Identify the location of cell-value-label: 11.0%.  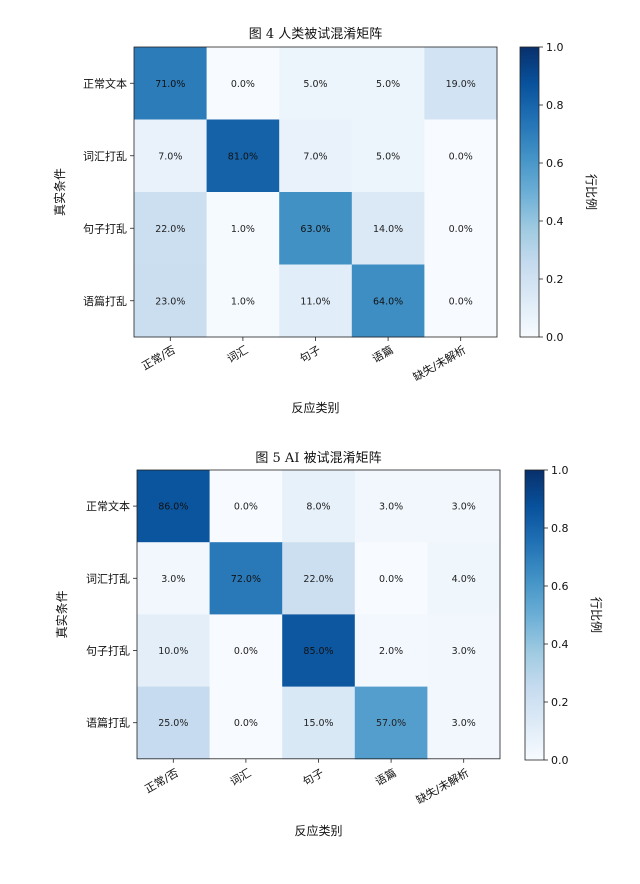
(315, 301).